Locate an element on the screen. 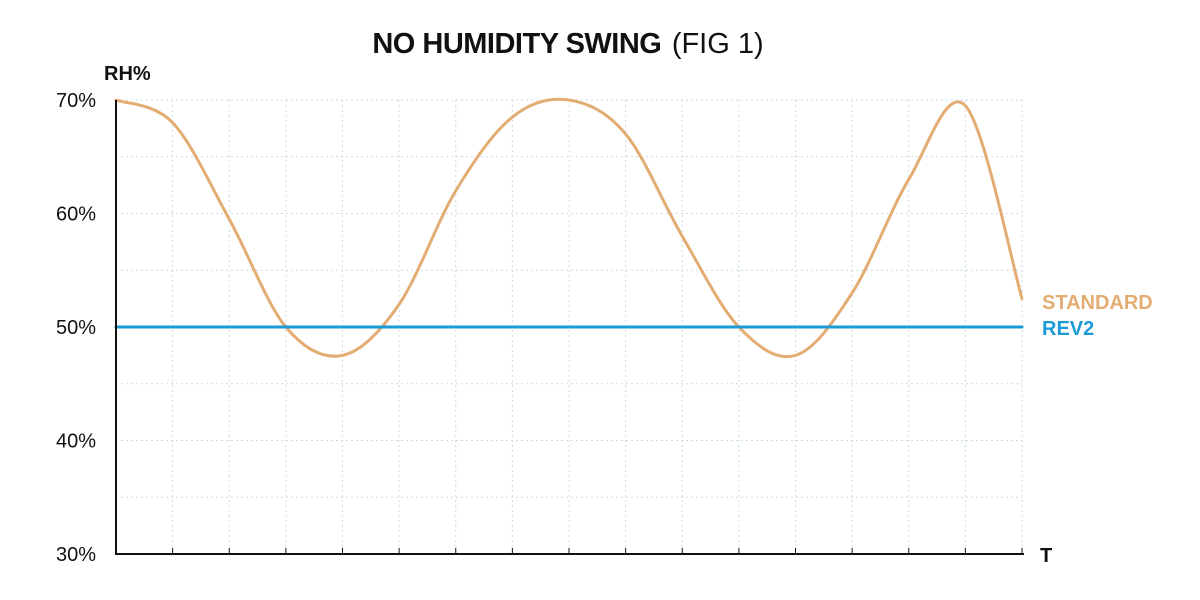 The image size is (1200, 600). svg-text:NO HUMIDITY SWING (FIG 1: NO HUMIDITY SWING (FIG 1) is located at coordinates (567, 44).